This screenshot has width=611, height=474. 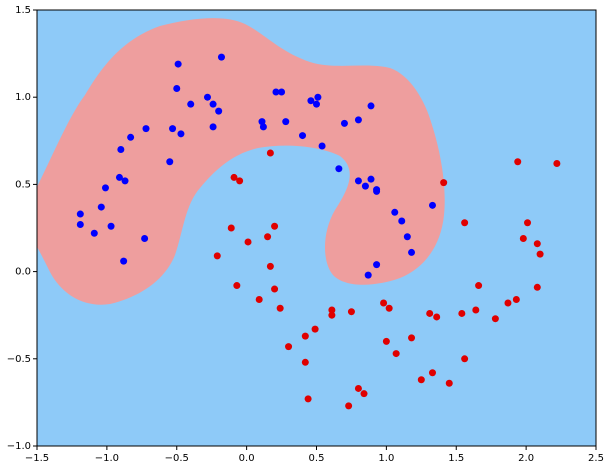 What do you see at coordinates (596, 458) in the screenshot?
I see `x-tick-label: 2.5` at bounding box center [596, 458].